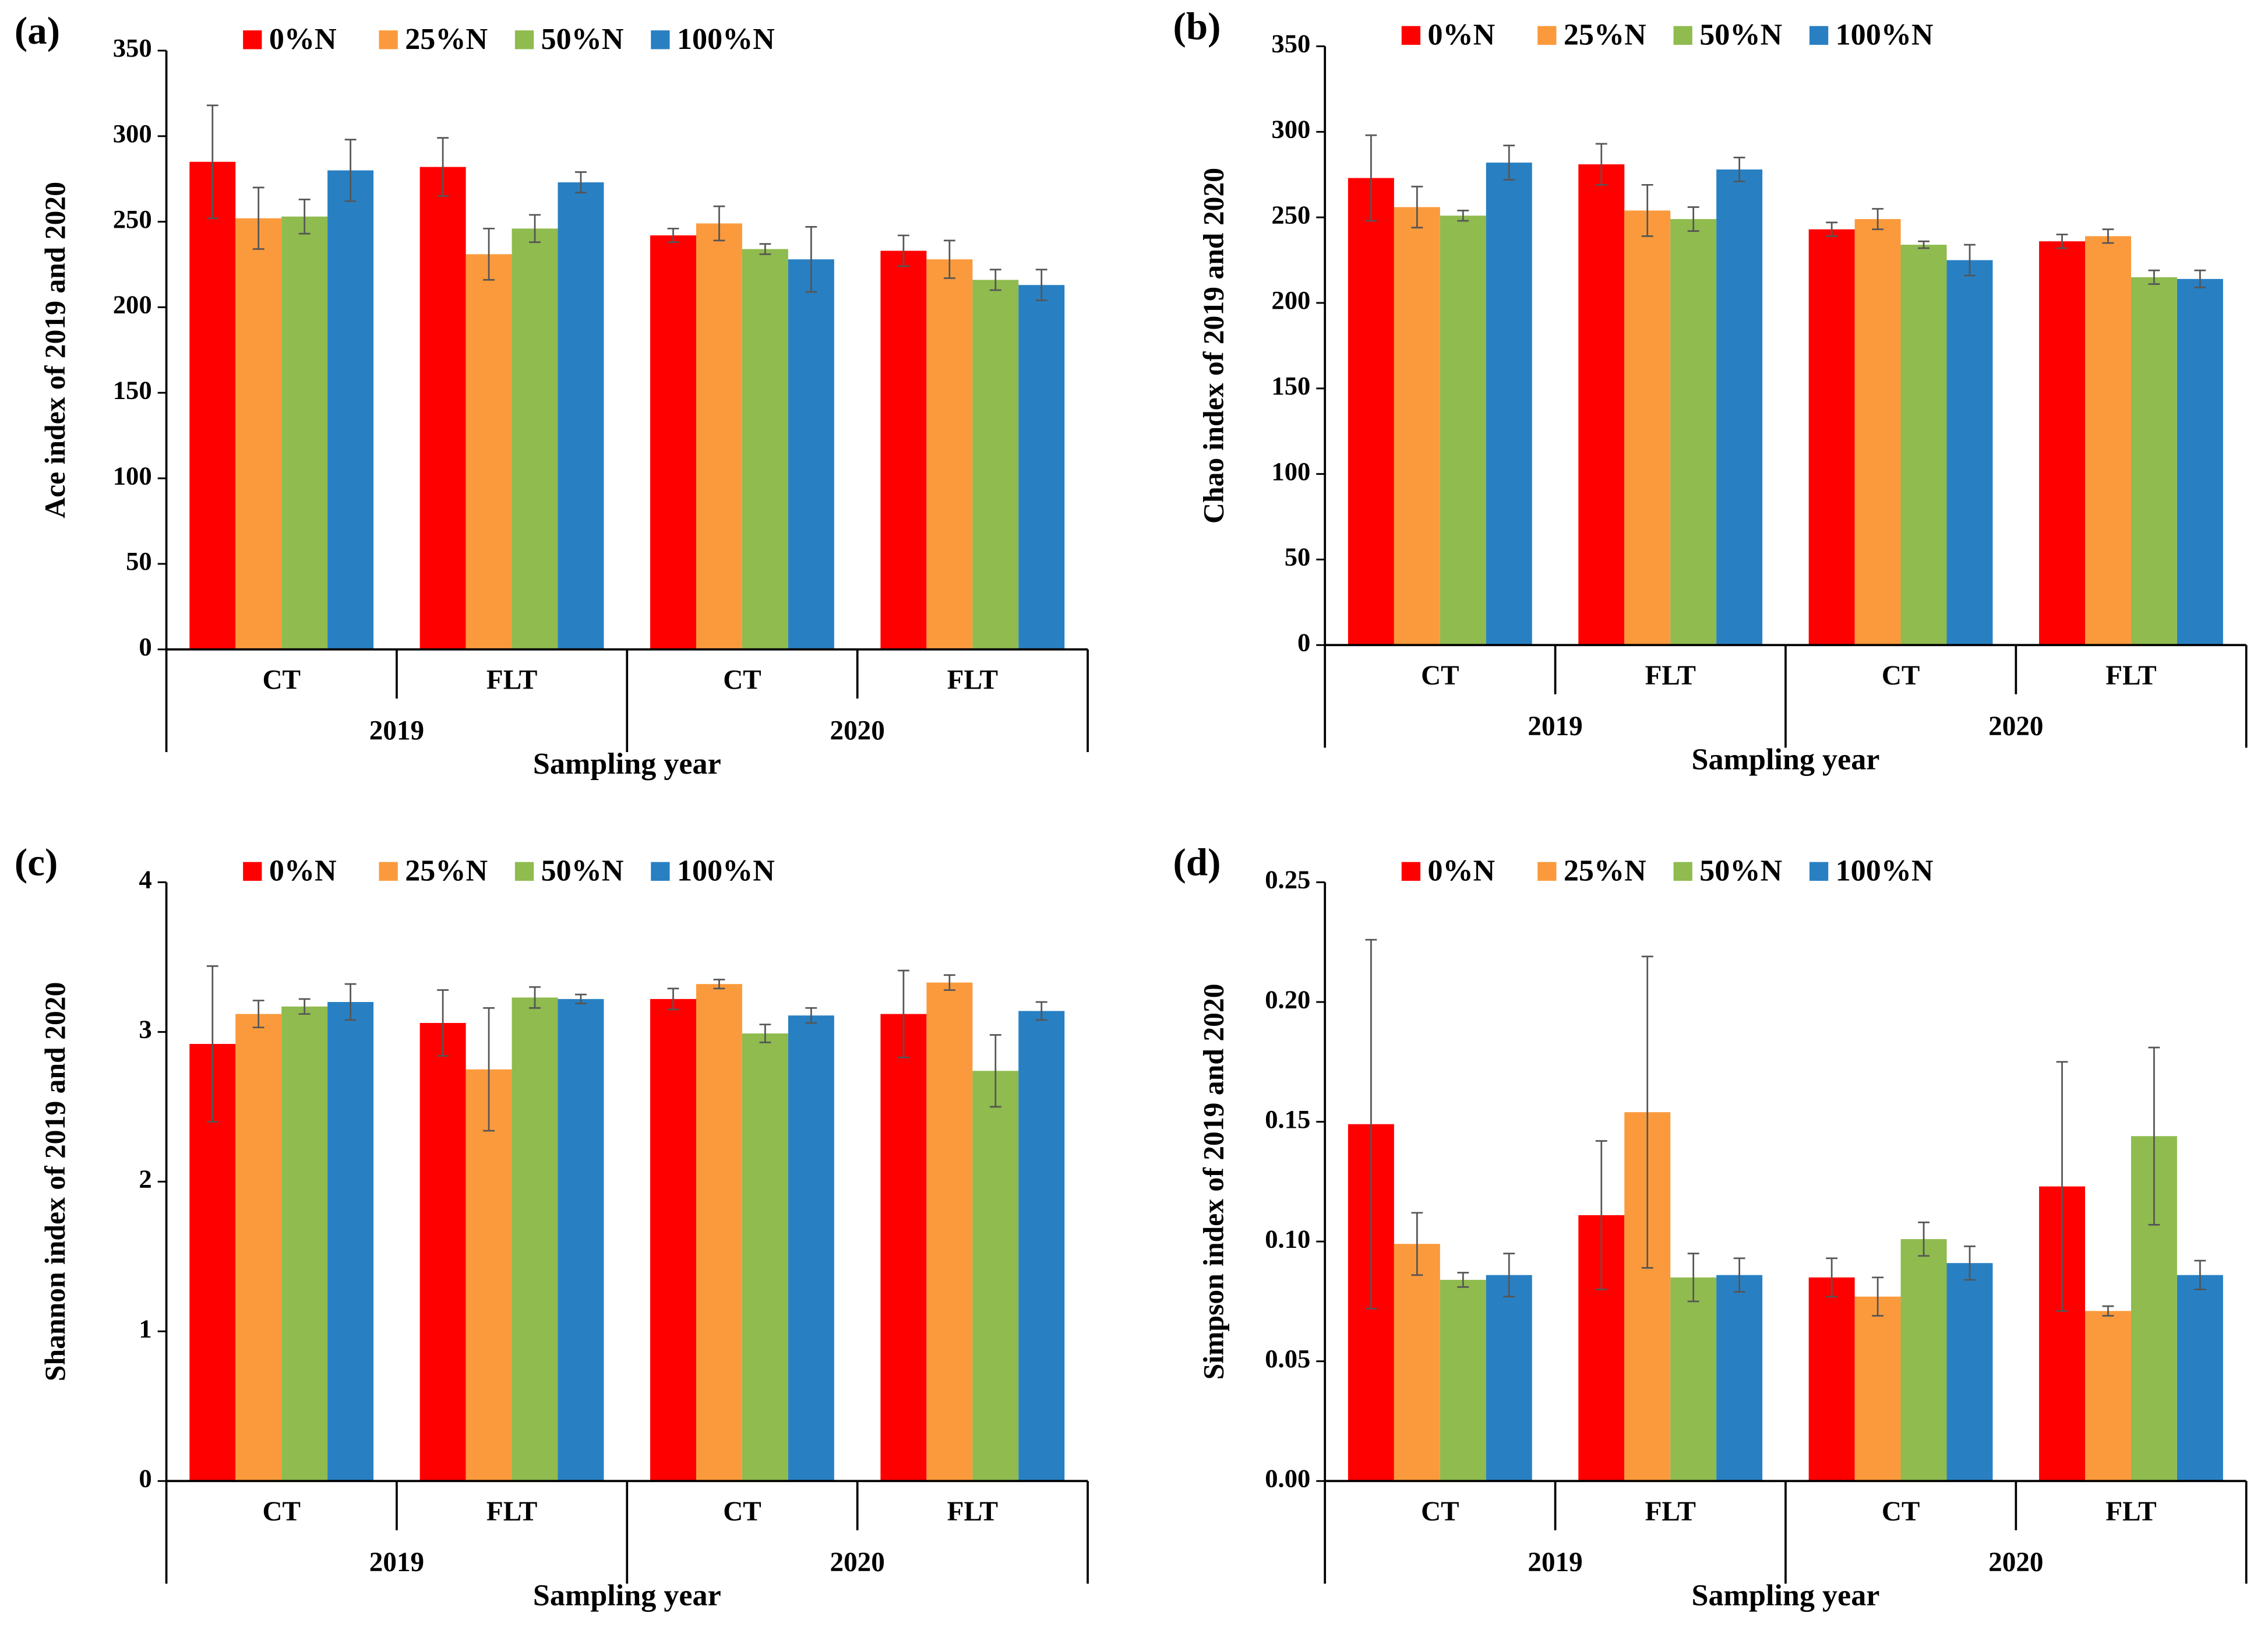 The width and height of the screenshot is (2268, 1630). I want to click on y-tick-label: 0.20, so click(1287, 999).